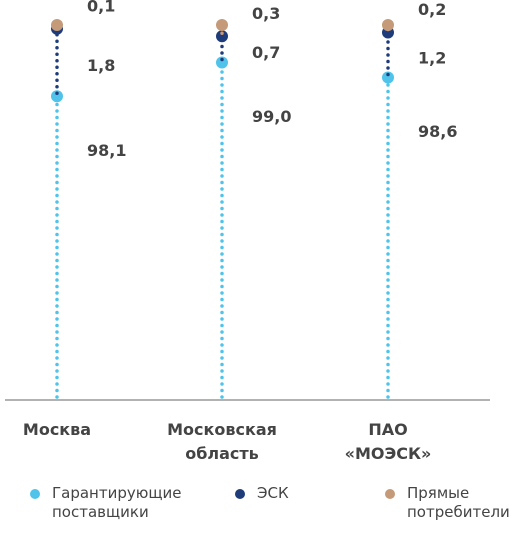  I want to click on value-label: 1,8, so click(101, 65).